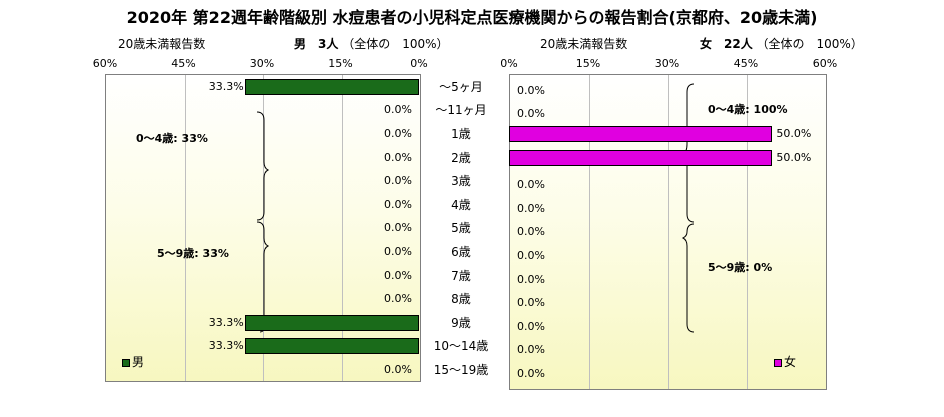 This screenshot has height=417, width=944. I want to click on age-label: 7歳, so click(461, 275).